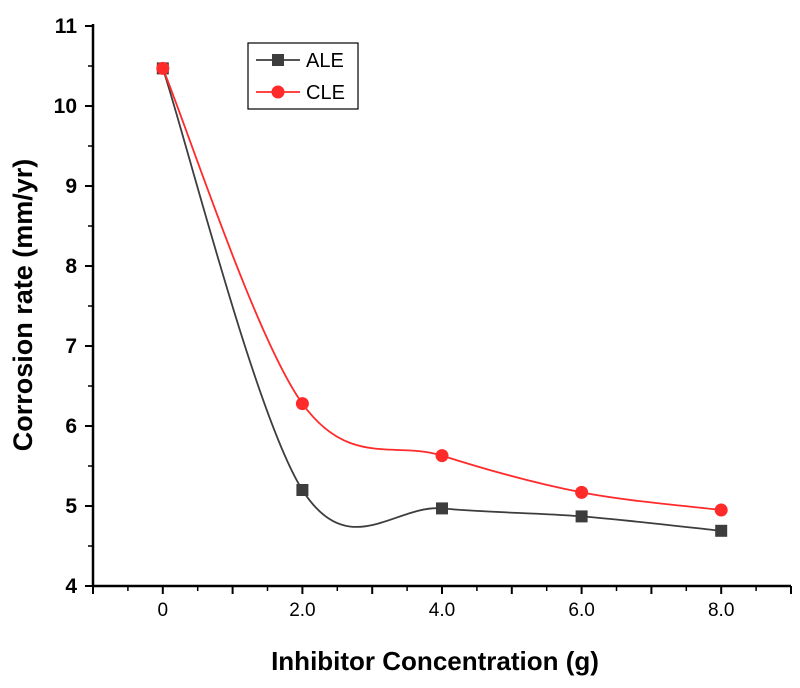 This screenshot has height=688, width=800. What do you see at coordinates (73, 306) in the screenshot?
I see `y-ticks: 4 5 6 7 8 9 10 11` at bounding box center [73, 306].